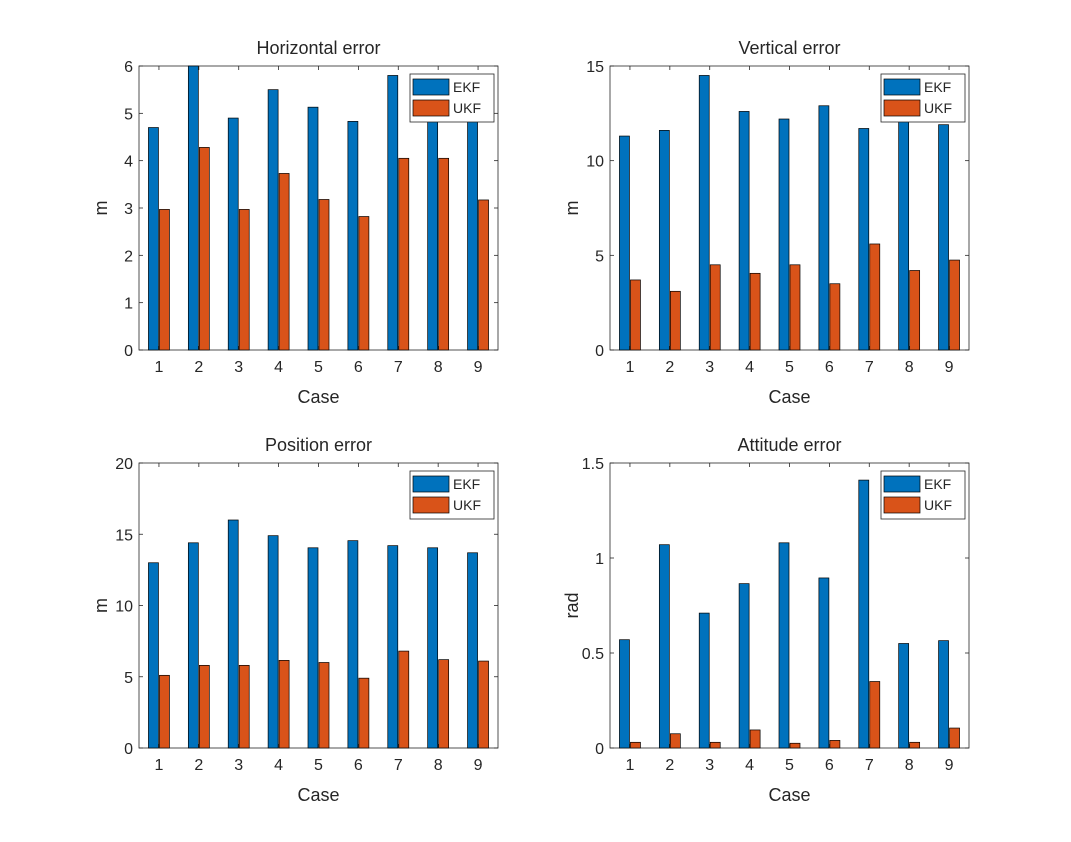 The width and height of the screenshot is (1071, 842). Describe the element at coordinates (572, 605) in the screenshot. I see `y-axis-label: rad` at that location.